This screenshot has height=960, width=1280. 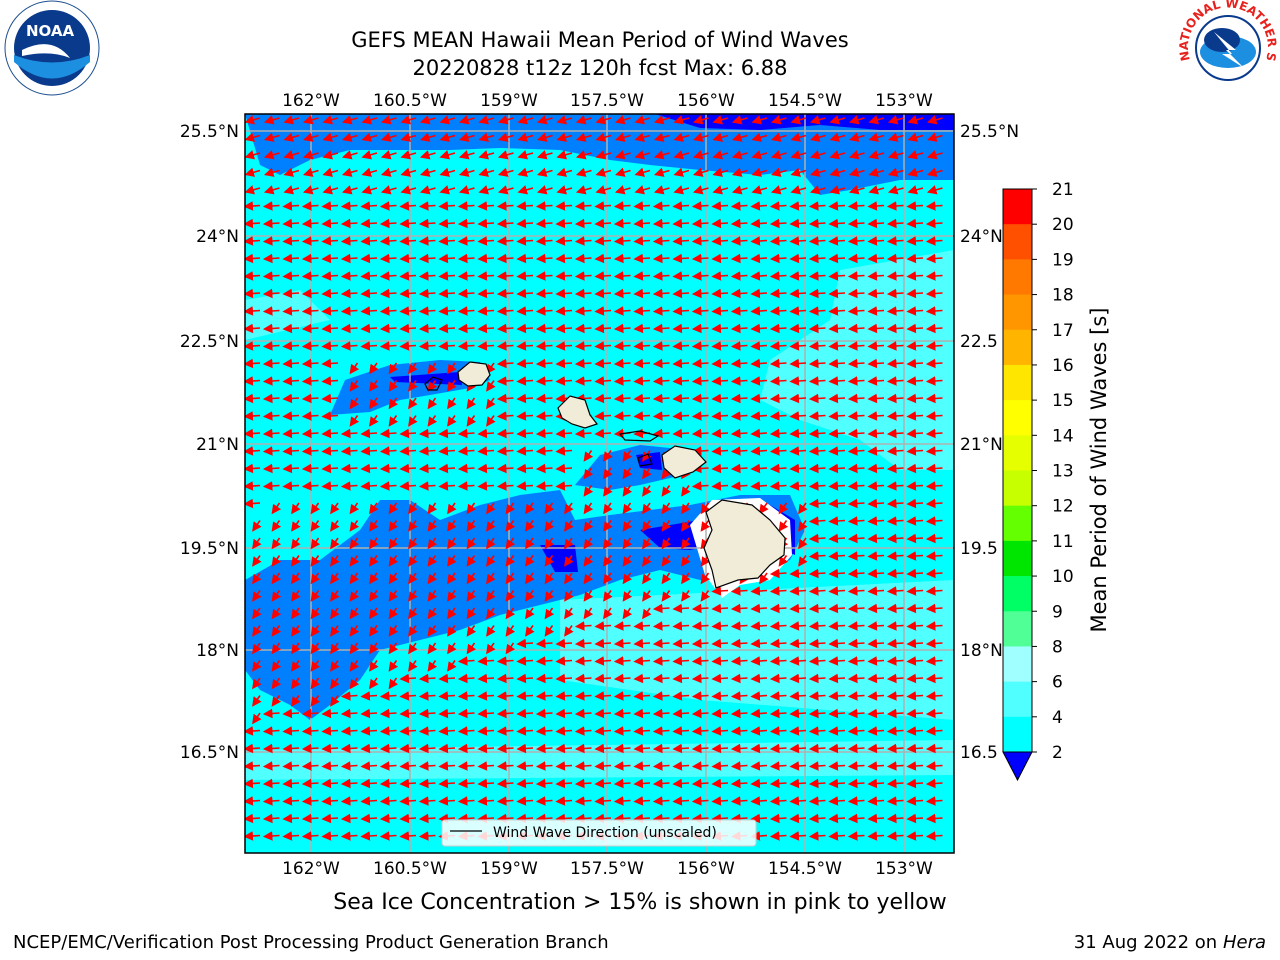 I want to click on lon-label-bottom: 159°W, so click(x=509, y=869).